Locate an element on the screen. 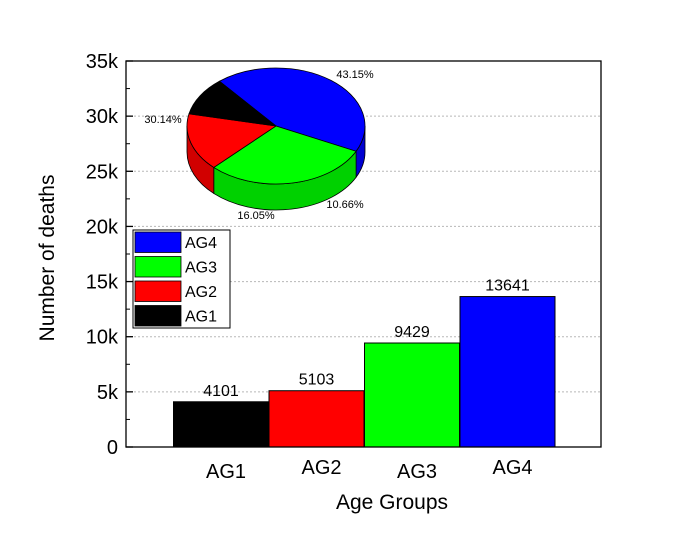  legend-label-ag4: AG4 is located at coordinates (201, 243).